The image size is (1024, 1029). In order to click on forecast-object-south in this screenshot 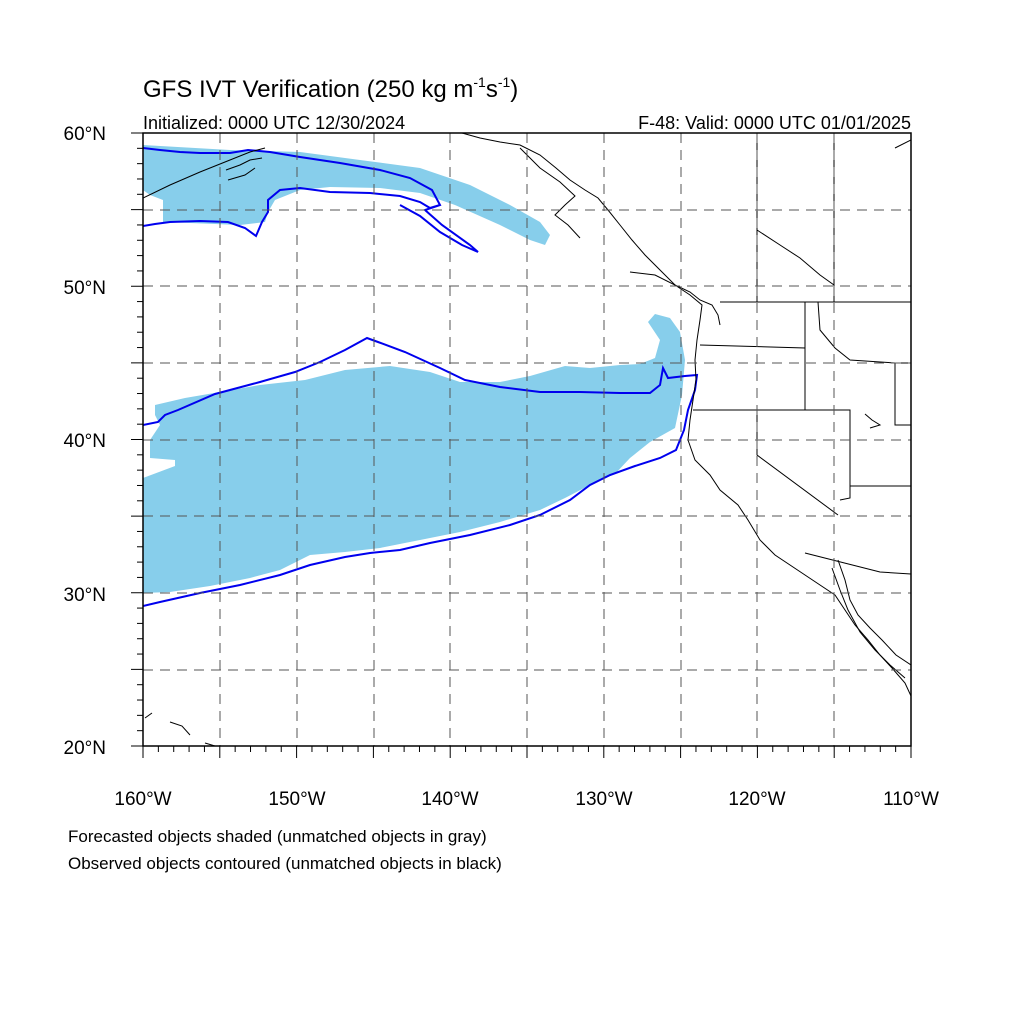, I will do `click(414, 453)`.